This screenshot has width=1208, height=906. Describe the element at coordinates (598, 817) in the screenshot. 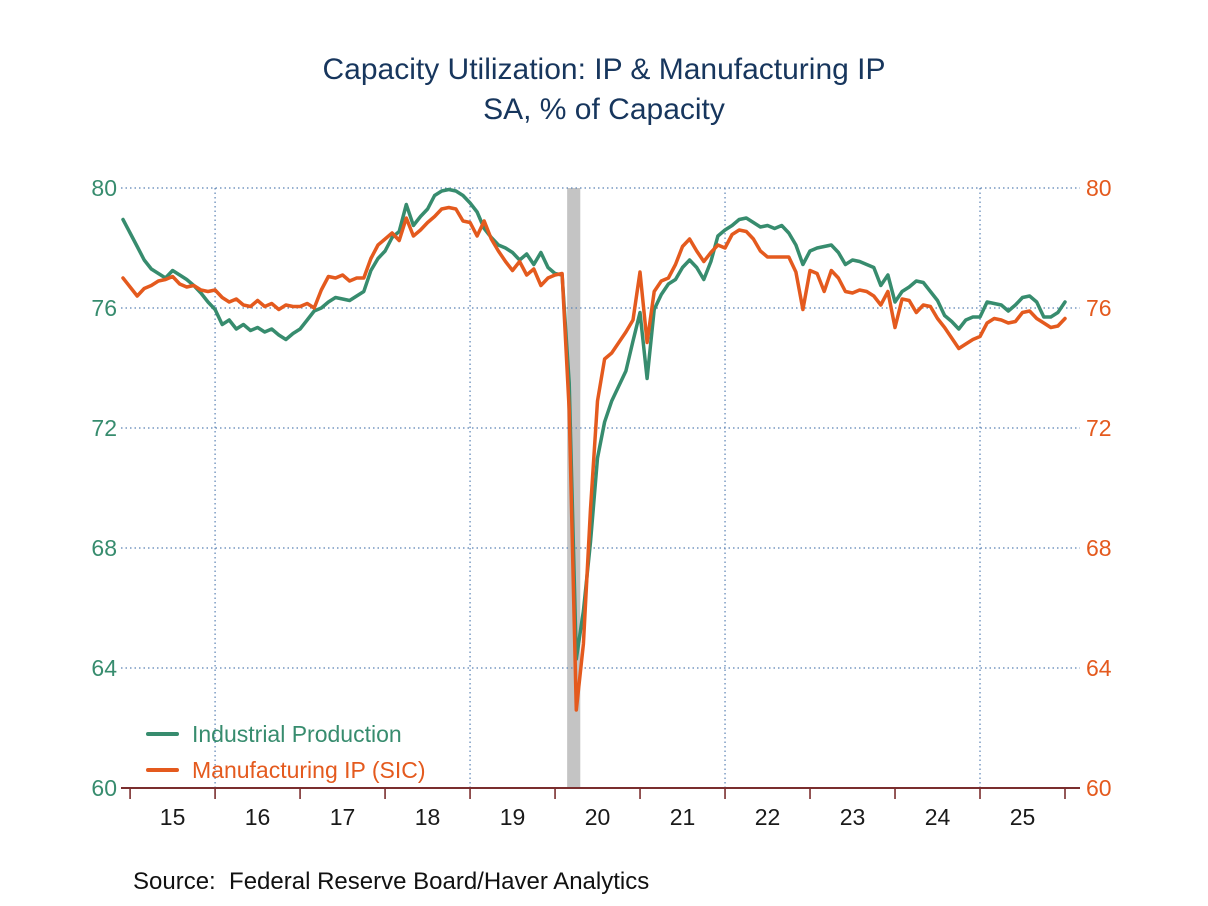

I see `x-tick-label: 20` at that location.